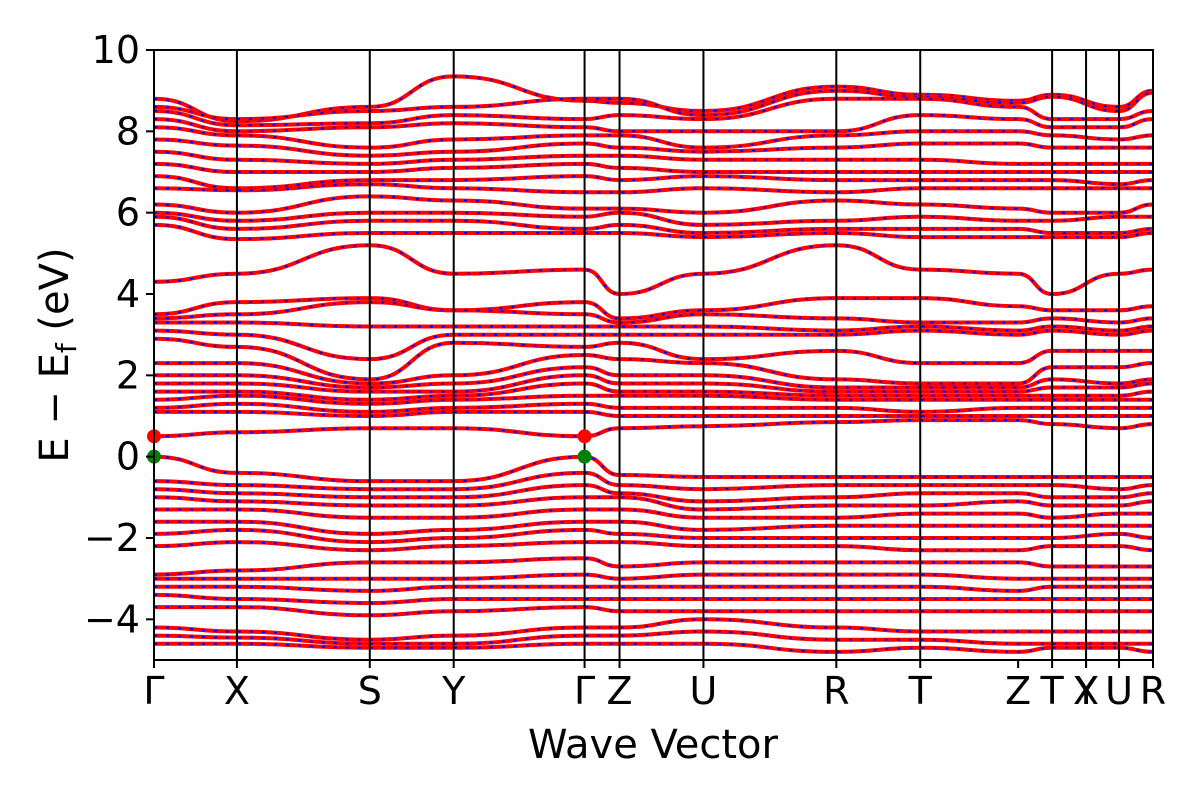 The height and width of the screenshot is (800, 1200). Describe the element at coordinates (128, 457) in the screenshot. I see `y-tick-label: 0` at that location.